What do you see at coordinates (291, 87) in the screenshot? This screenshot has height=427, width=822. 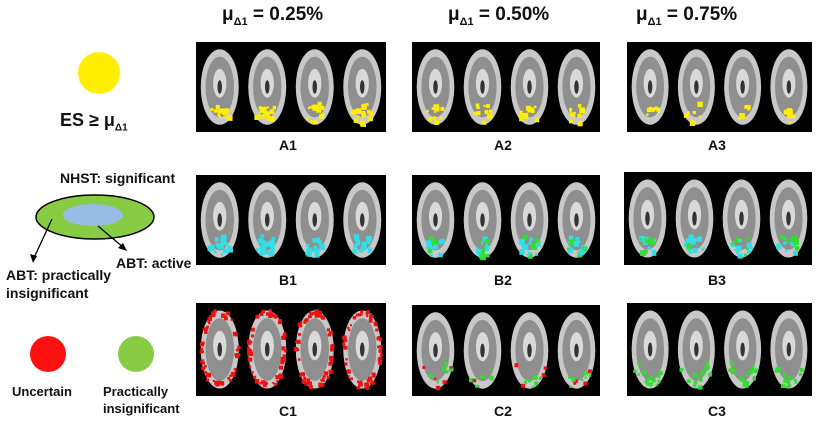 I see `brain-panel-a1` at bounding box center [291, 87].